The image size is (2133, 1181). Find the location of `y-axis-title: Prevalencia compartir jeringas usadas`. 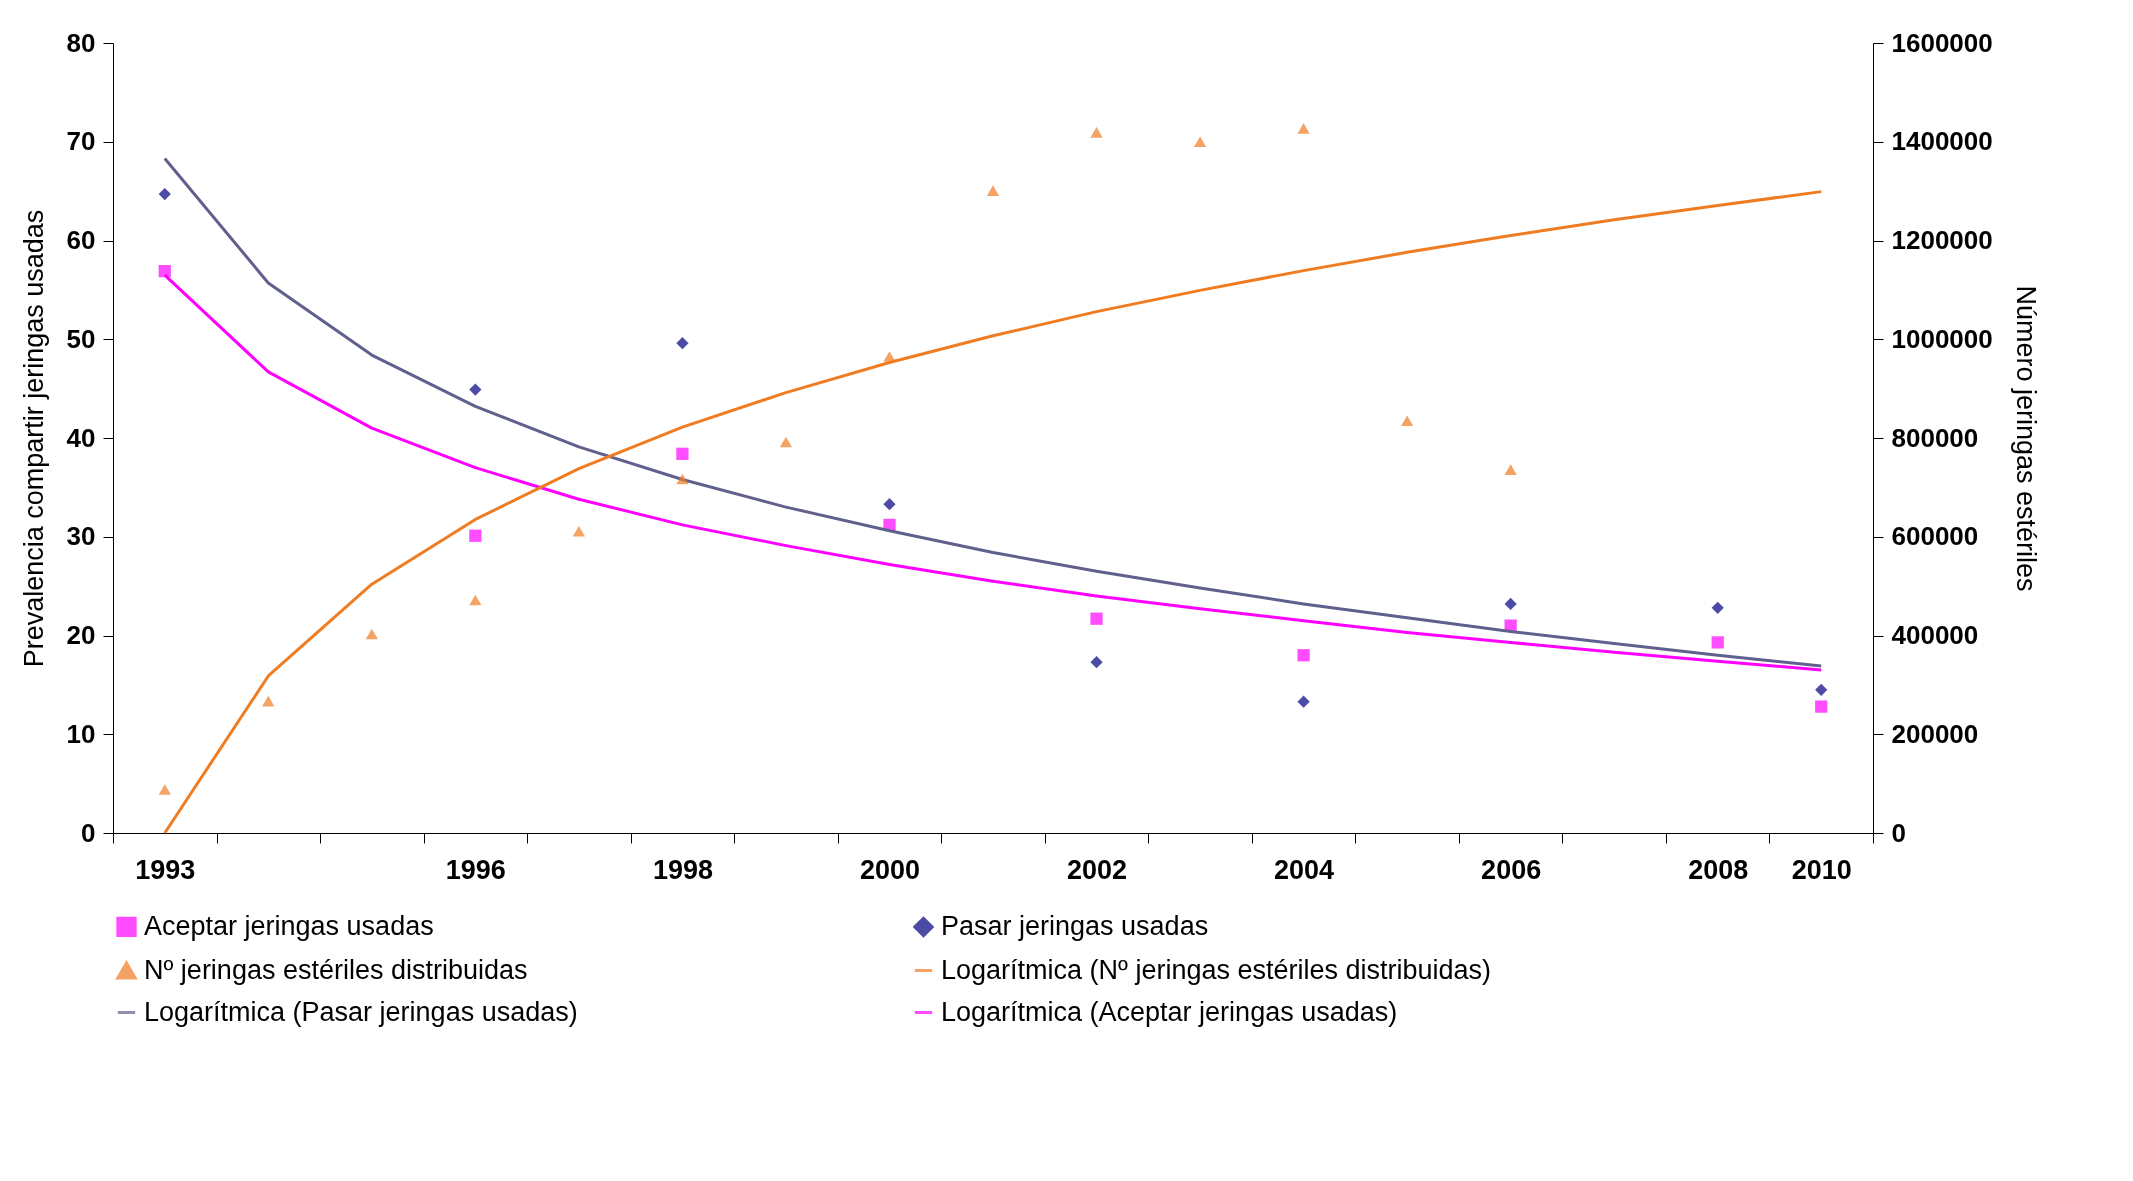

y-axis-title: Prevalencia compartir jeringas usadas is located at coordinates (33, 438).